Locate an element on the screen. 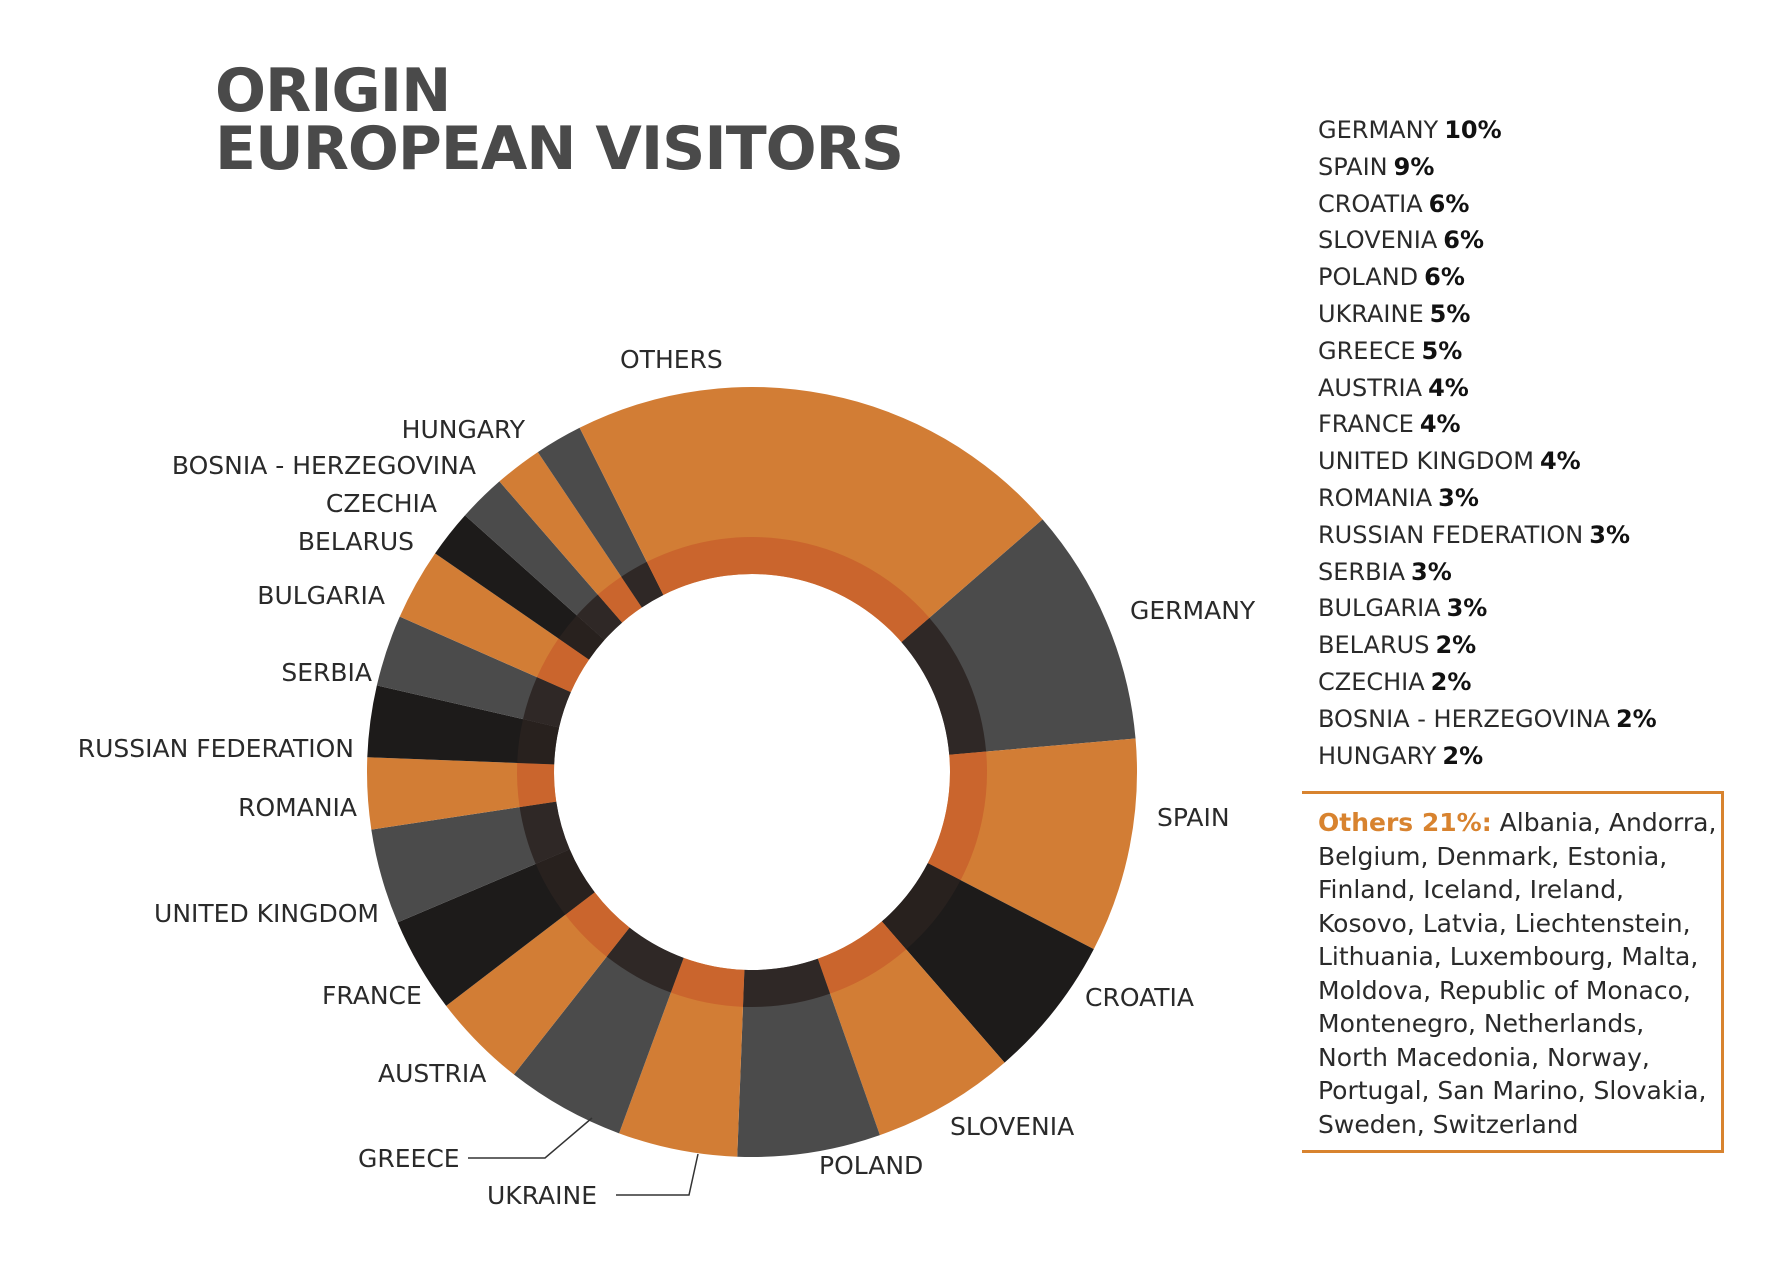 The height and width of the screenshot is (1264, 1772). label-spain: SPAIN is located at coordinates (1193, 817).